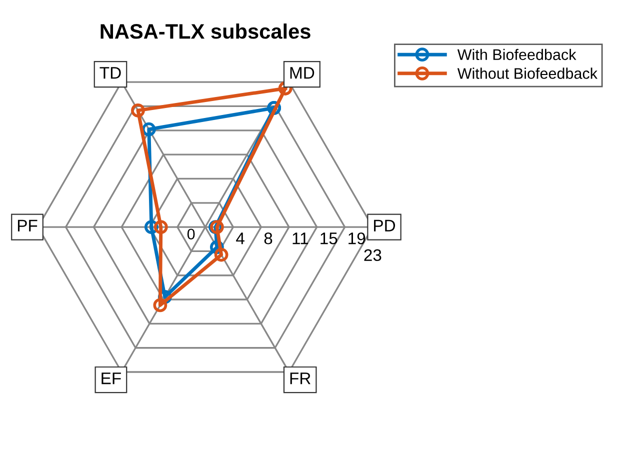 The width and height of the screenshot is (640, 453). What do you see at coordinates (516, 54) in the screenshot?
I see `legend-label: With Biofeedback` at bounding box center [516, 54].